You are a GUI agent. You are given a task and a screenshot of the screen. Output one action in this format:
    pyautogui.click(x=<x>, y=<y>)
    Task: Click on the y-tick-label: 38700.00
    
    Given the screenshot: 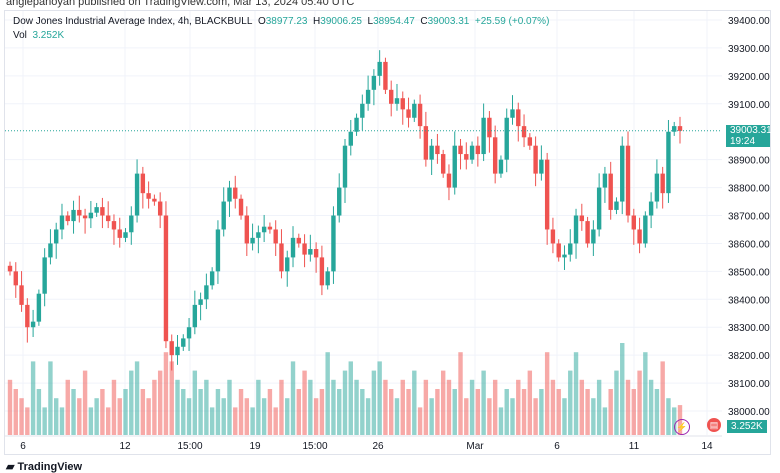 What is the action you would take?
    pyautogui.click(x=749, y=217)
    